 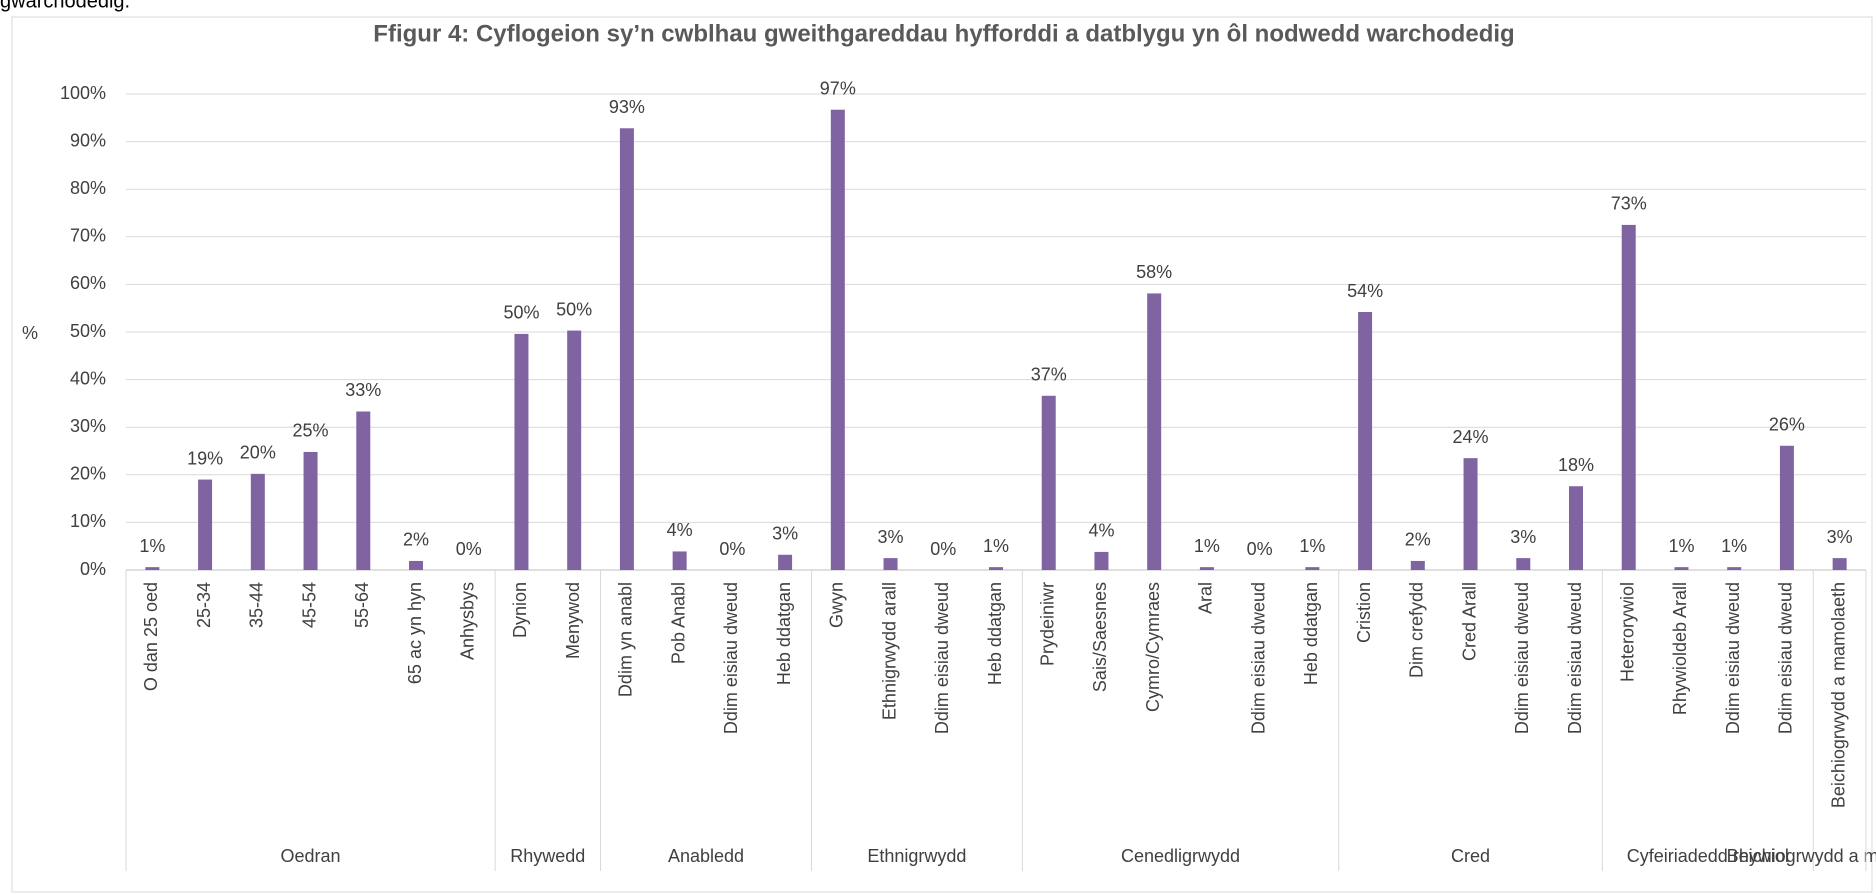 What do you see at coordinates (65, 6) in the screenshot?
I see `page-top-text: gwarchodedig.` at bounding box center [65, 6].